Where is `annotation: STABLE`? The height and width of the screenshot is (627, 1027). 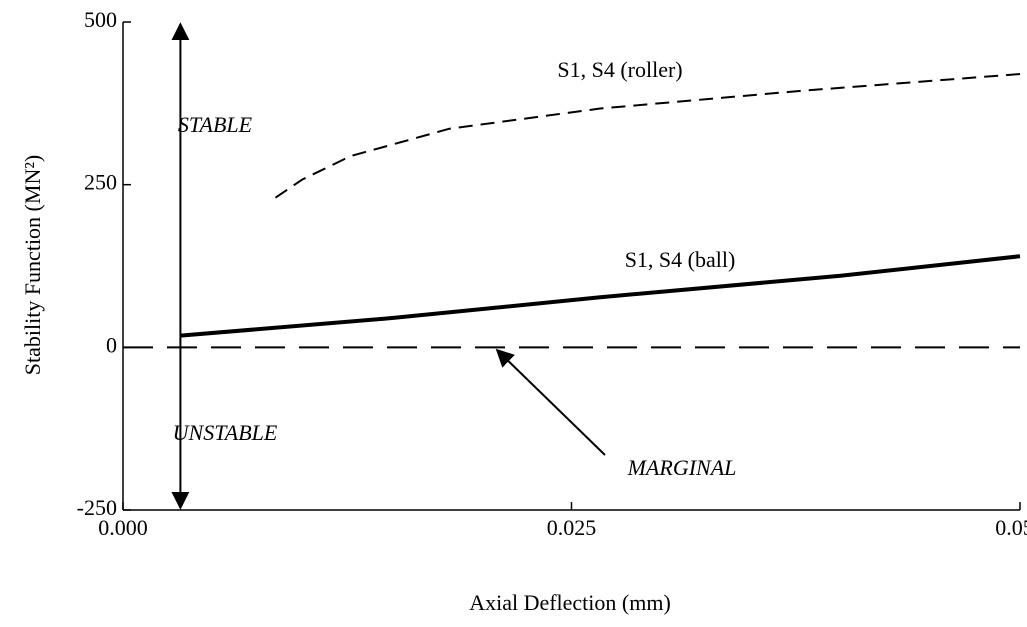
annotation: STABLE is located at coordinates (215, 124).